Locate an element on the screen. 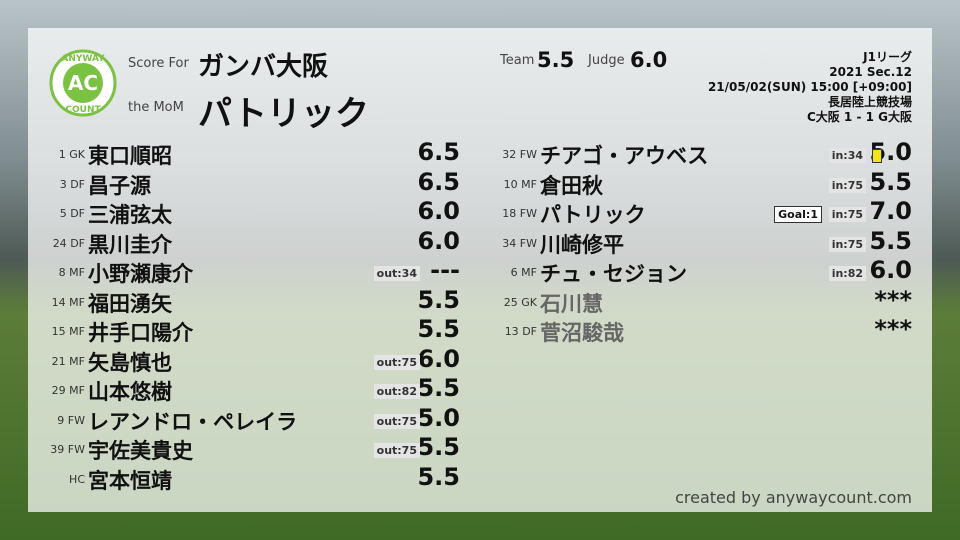 The height and width of the screenshot is (540, 960). number: 10 is located at coordinates (510, 184).